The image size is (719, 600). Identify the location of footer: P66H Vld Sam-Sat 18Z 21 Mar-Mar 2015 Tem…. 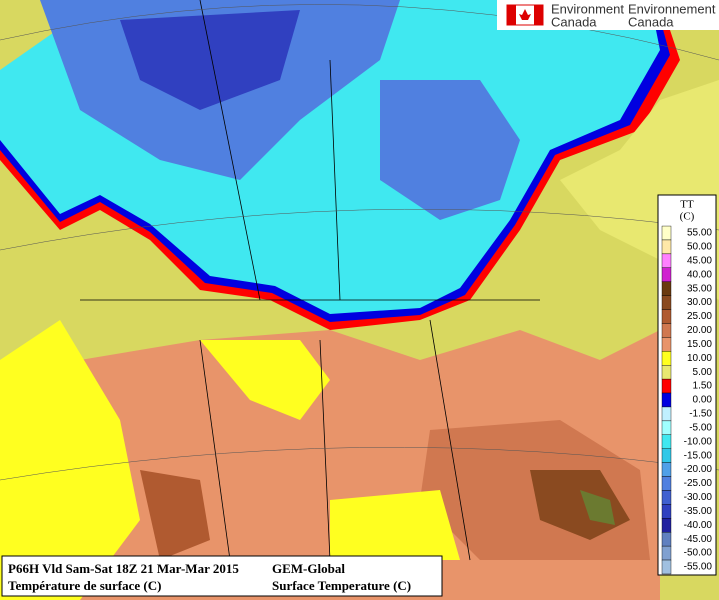
(222, 576).